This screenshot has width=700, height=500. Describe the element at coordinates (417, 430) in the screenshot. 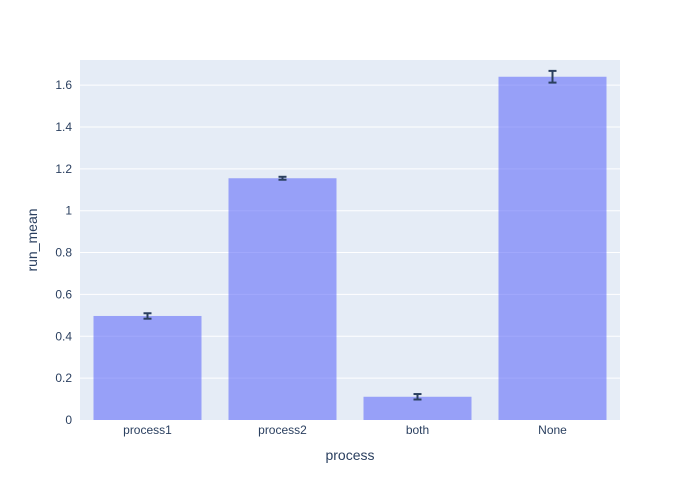

I see `x-tick-label: both` at that location.